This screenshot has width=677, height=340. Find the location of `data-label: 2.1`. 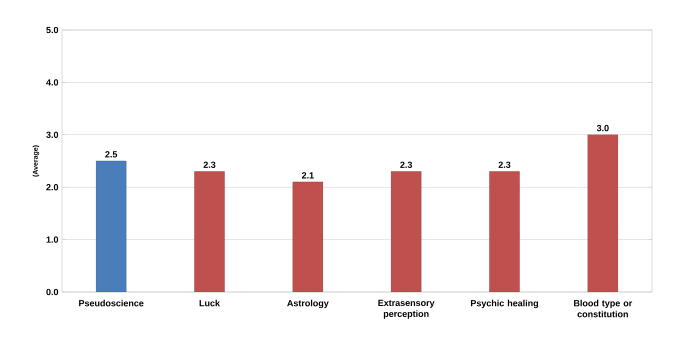

data-label: 2.1 is located at coordinates (308, 175).